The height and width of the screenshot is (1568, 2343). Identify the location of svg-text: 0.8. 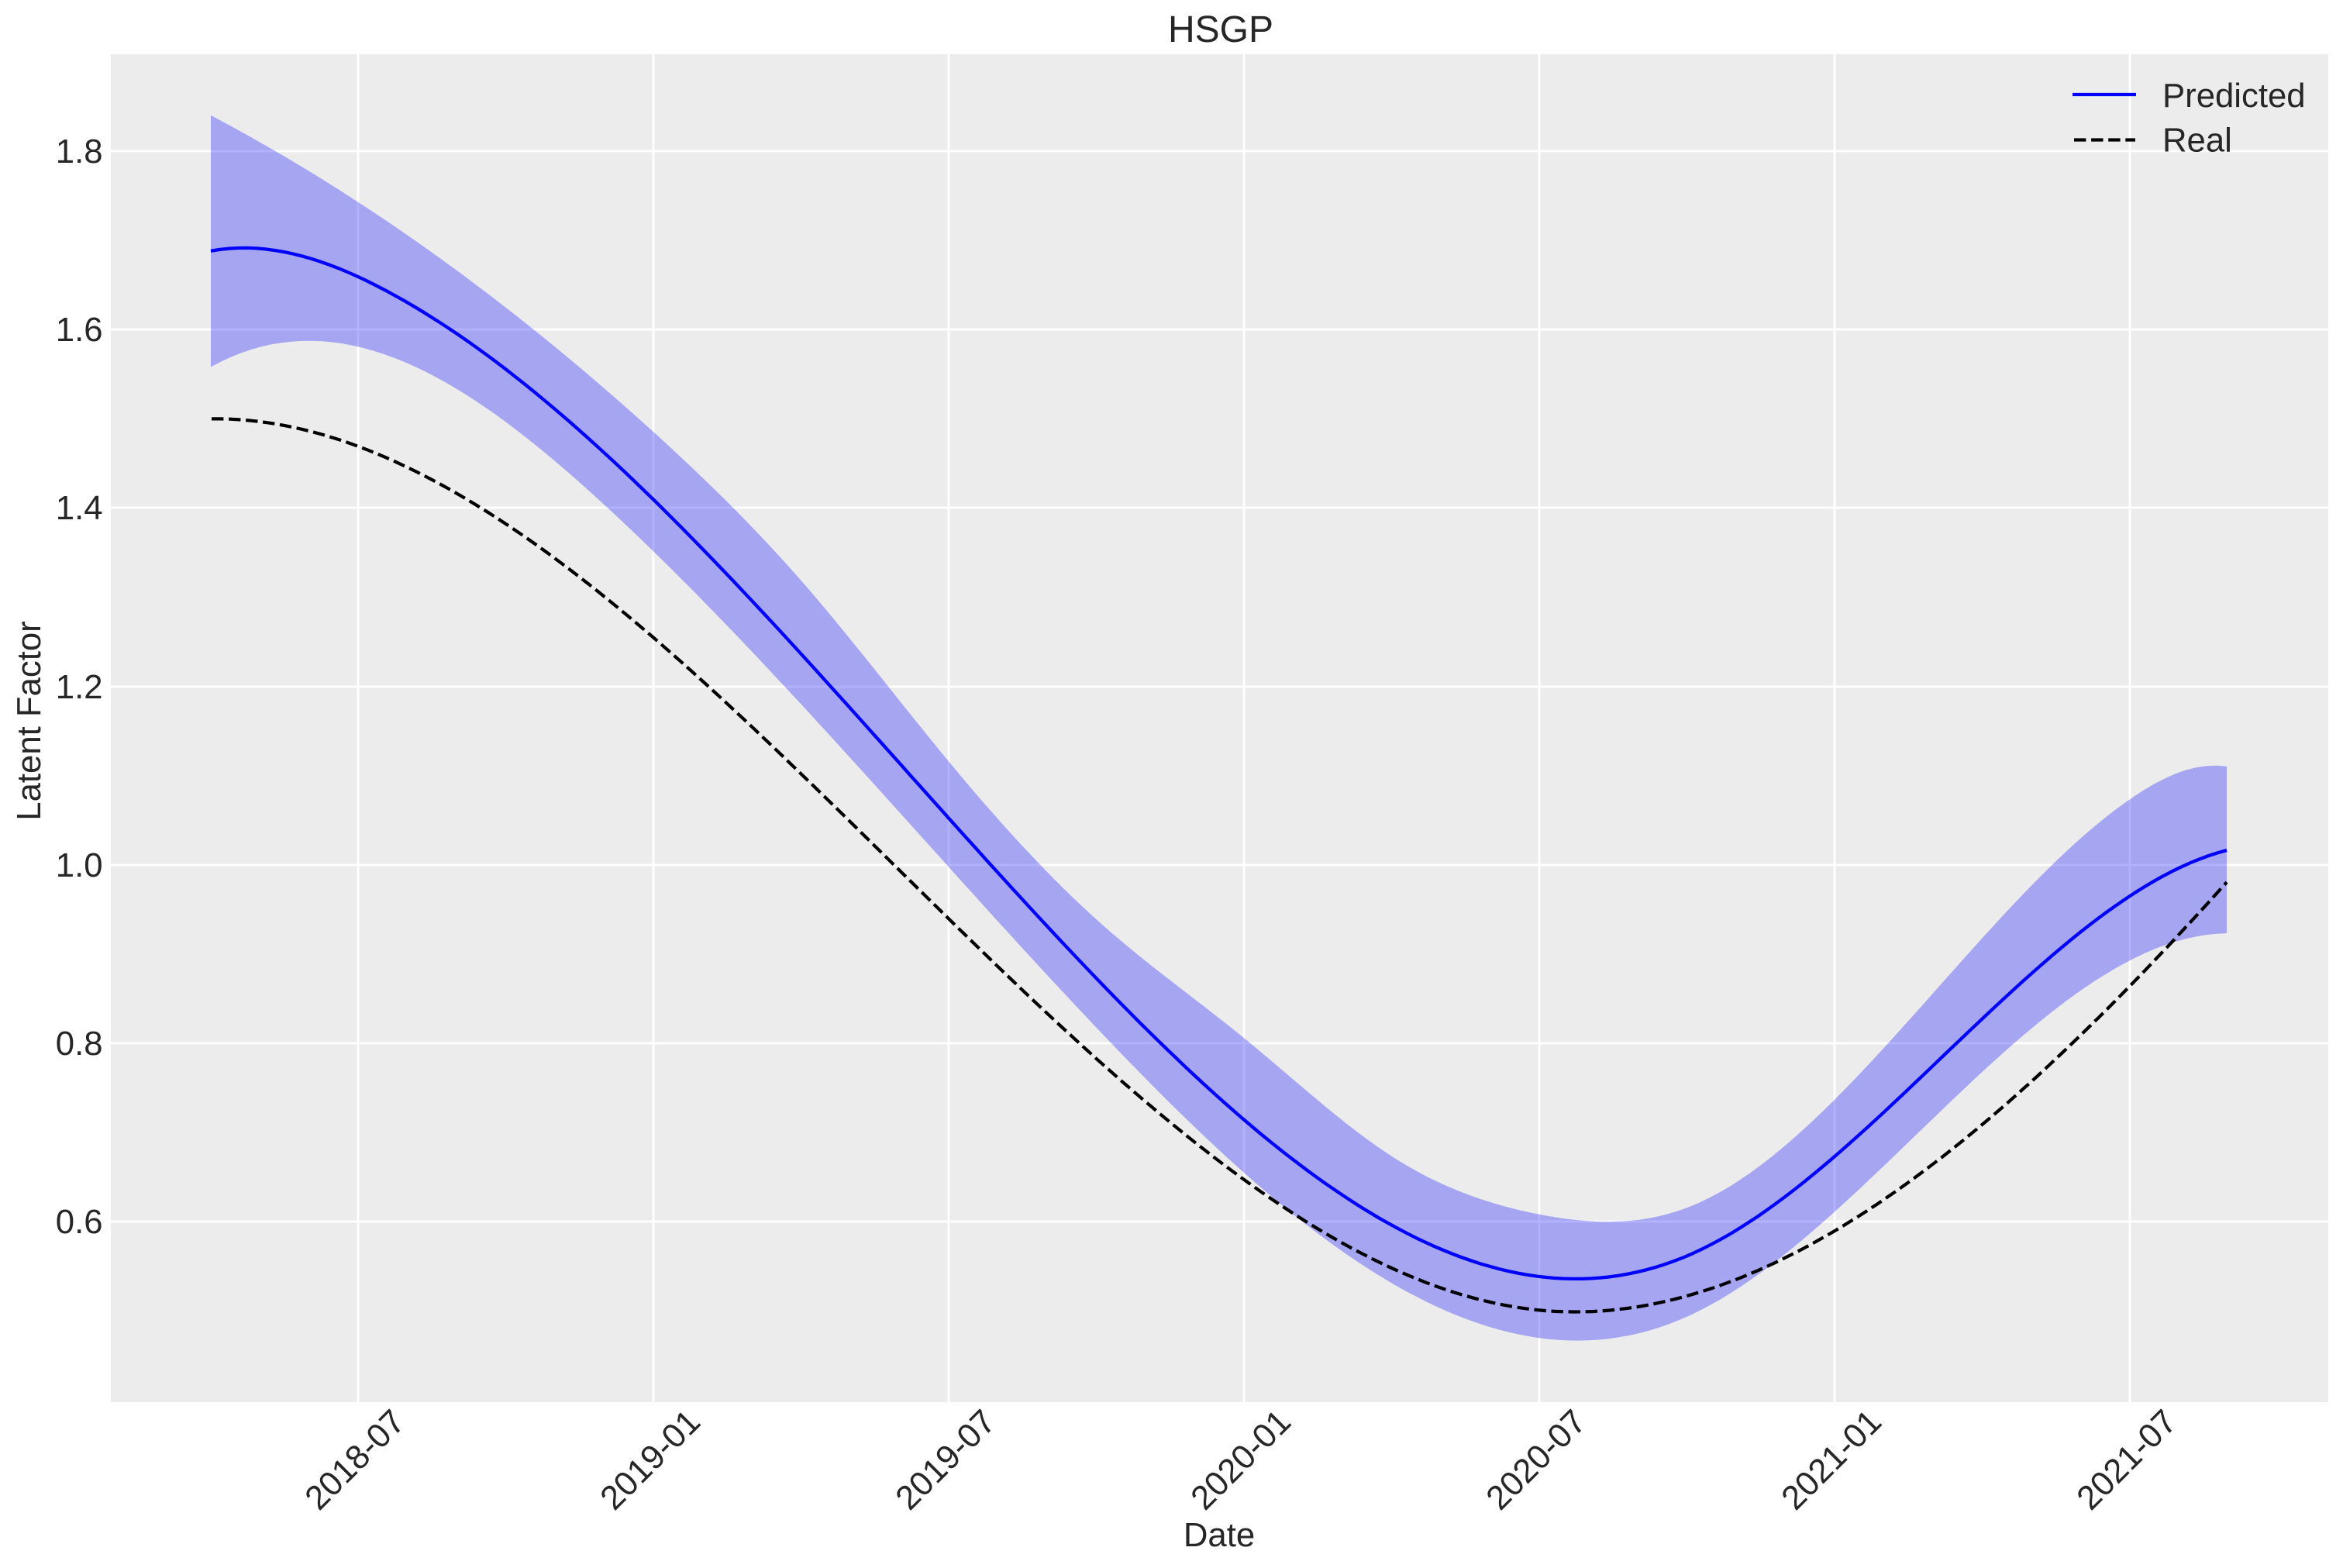
(79, 1044).